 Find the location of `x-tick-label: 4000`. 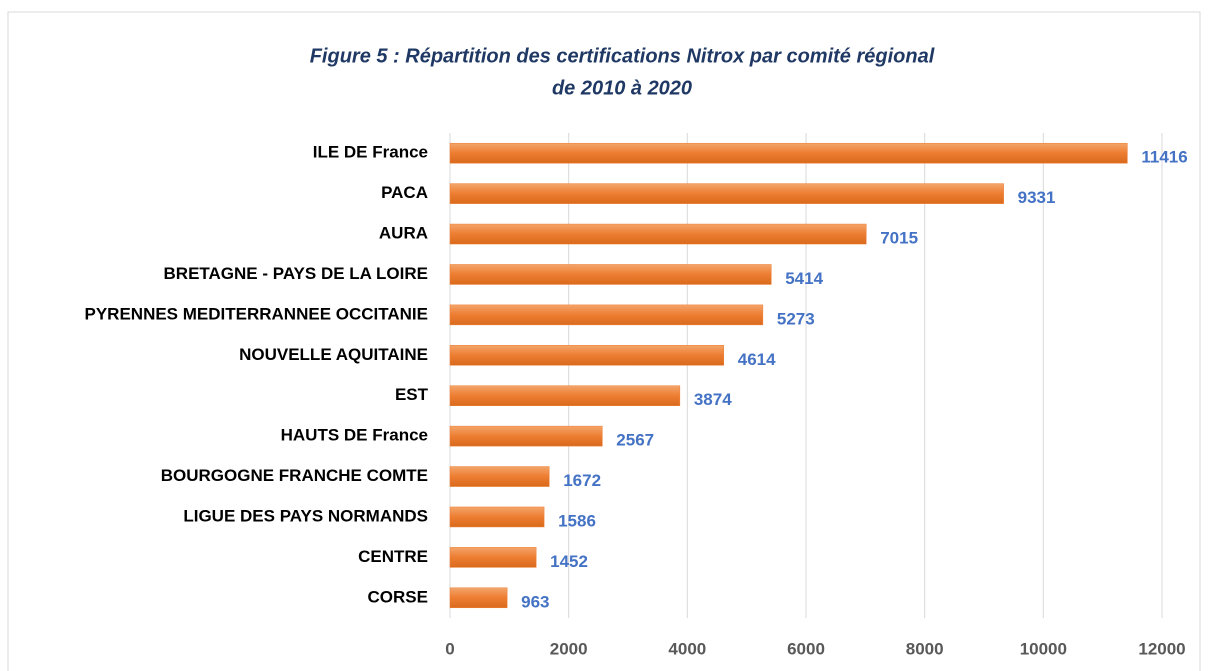

x-tick-label: 4000 is located at coordinates (687, 648).